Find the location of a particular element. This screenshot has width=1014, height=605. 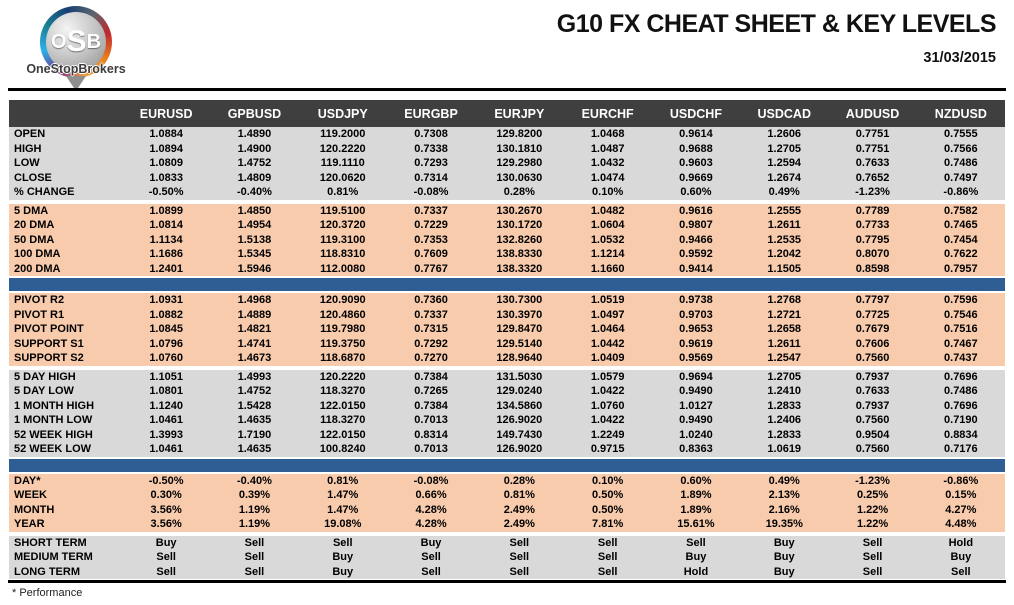

cell: 0.7454 is located at coordinates (961, 239).